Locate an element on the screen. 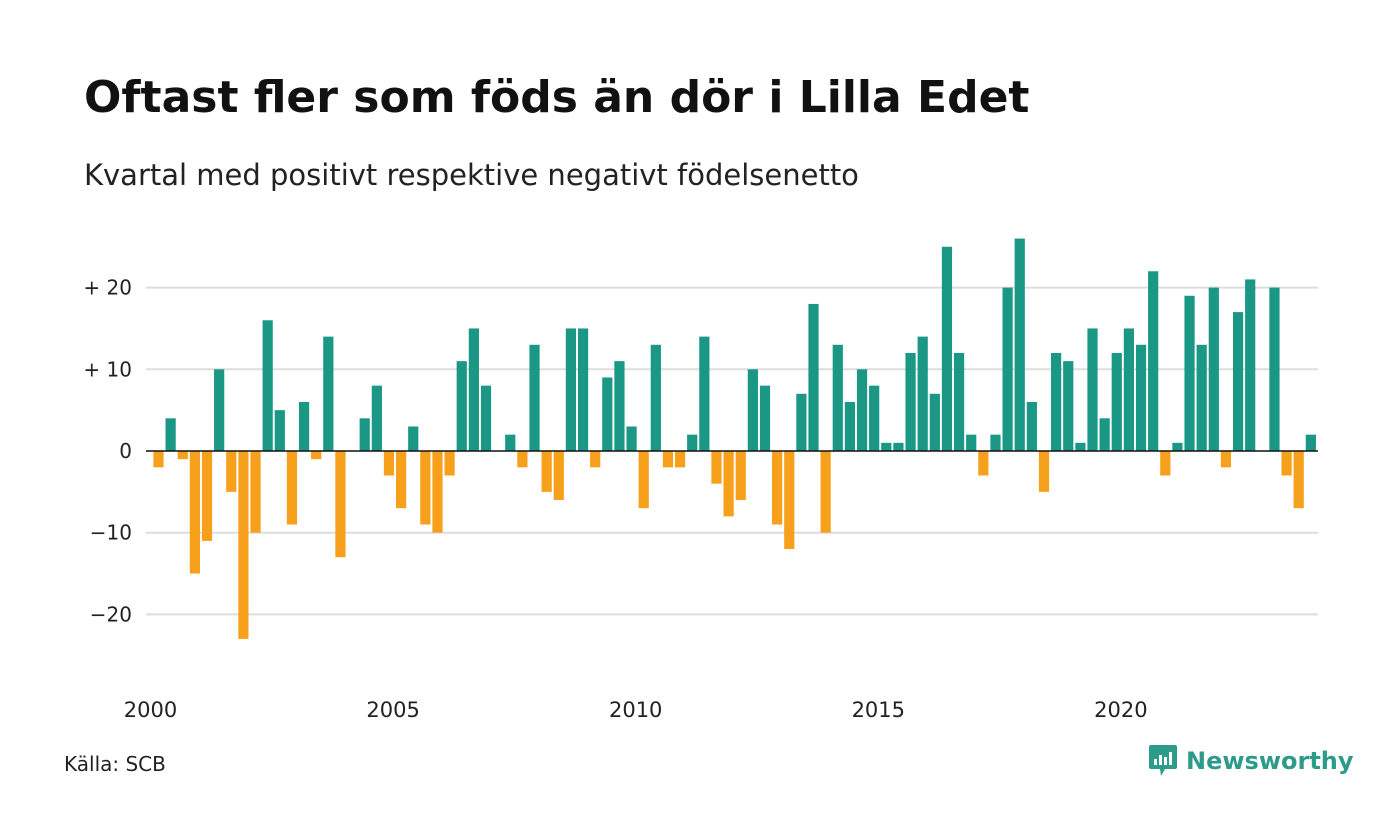 This screenshot has height=840, width=1400. y-tick-label: −10 is located at coordinates (111, 533).